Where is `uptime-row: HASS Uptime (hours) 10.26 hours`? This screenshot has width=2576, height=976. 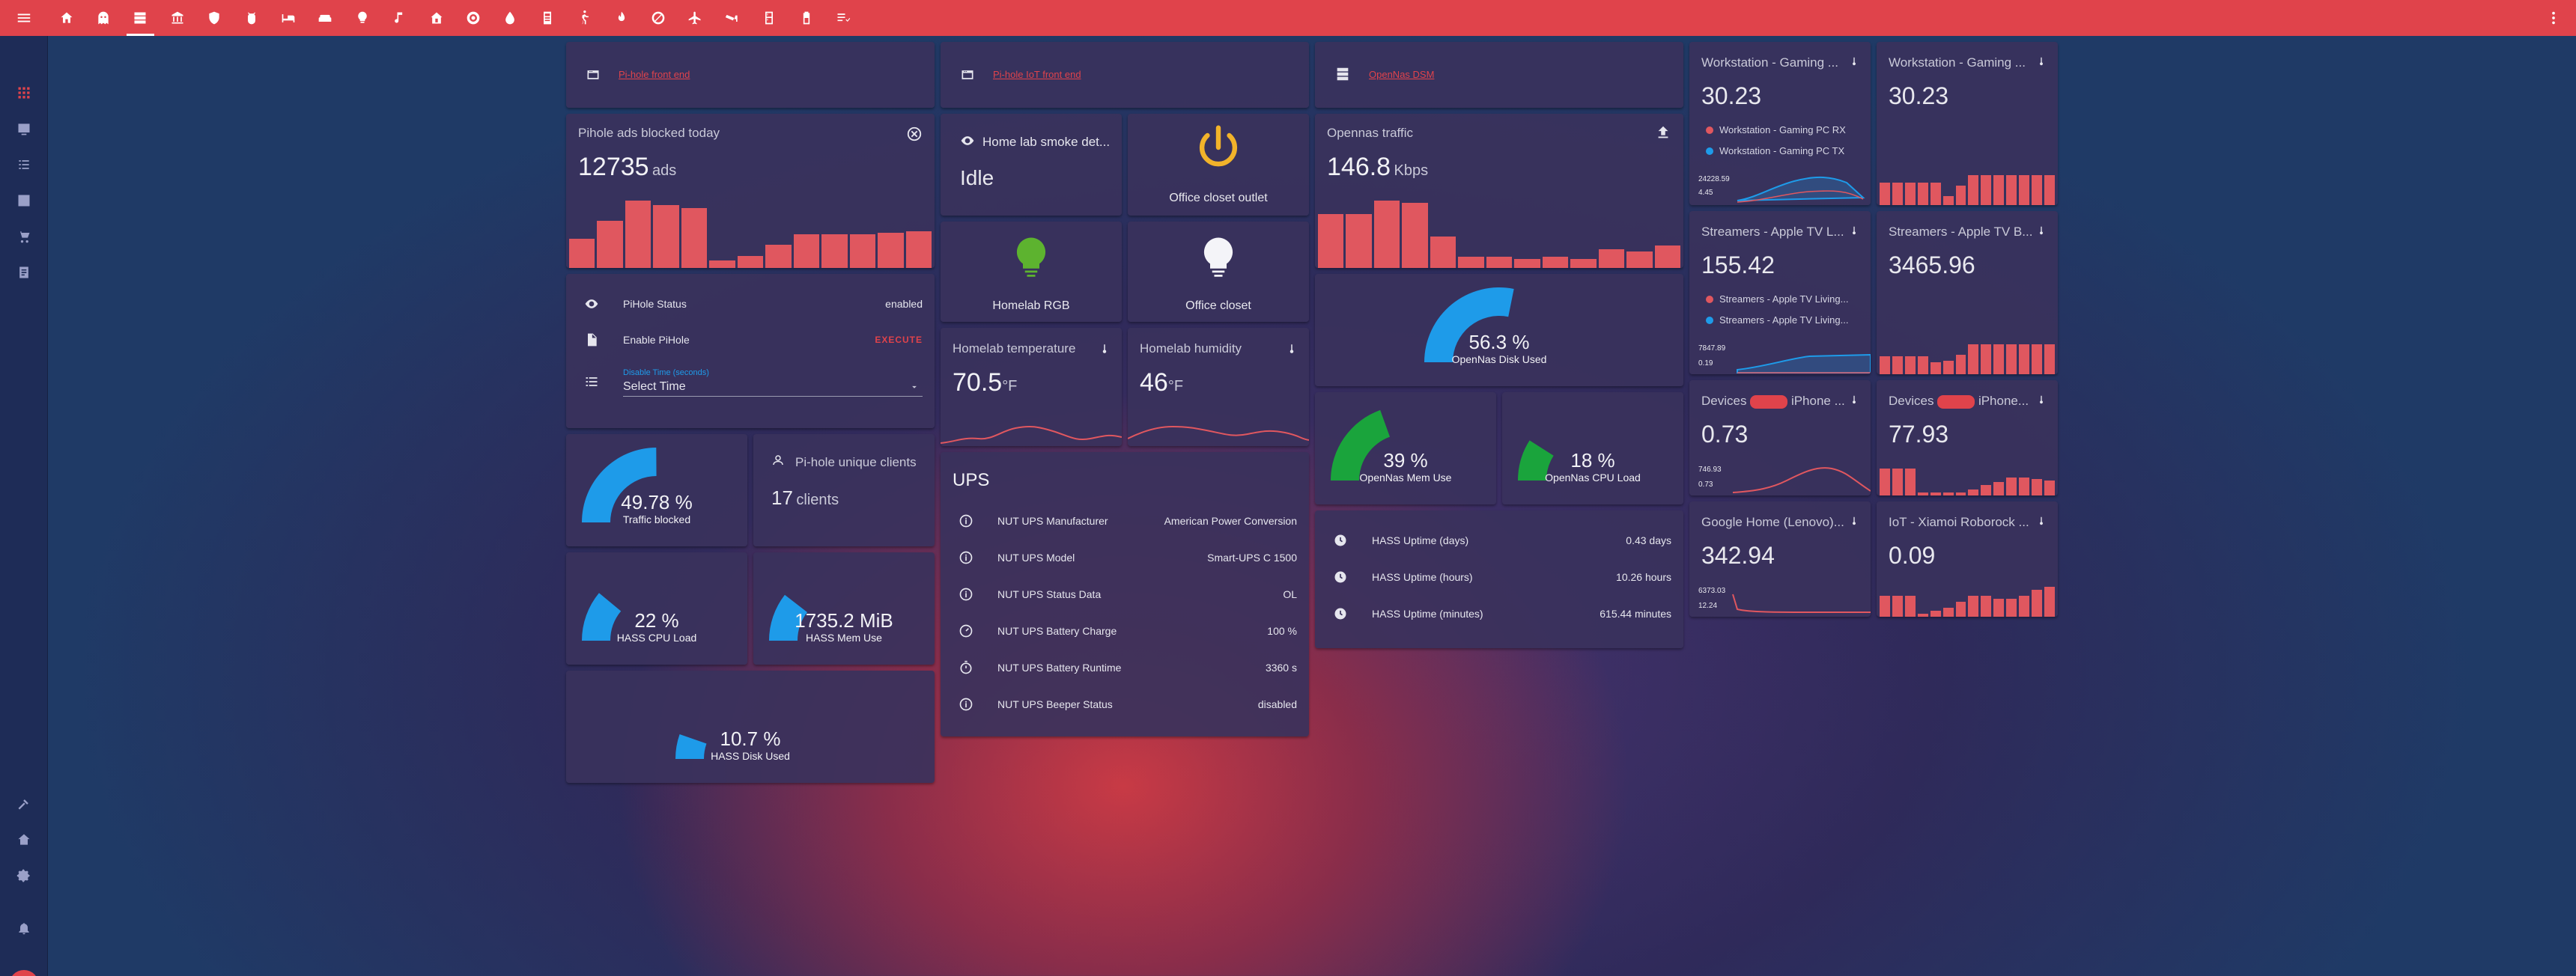 uptime-row: HASS Uptime (hours) 10.26 hours is located at coordinates (1501, 577).